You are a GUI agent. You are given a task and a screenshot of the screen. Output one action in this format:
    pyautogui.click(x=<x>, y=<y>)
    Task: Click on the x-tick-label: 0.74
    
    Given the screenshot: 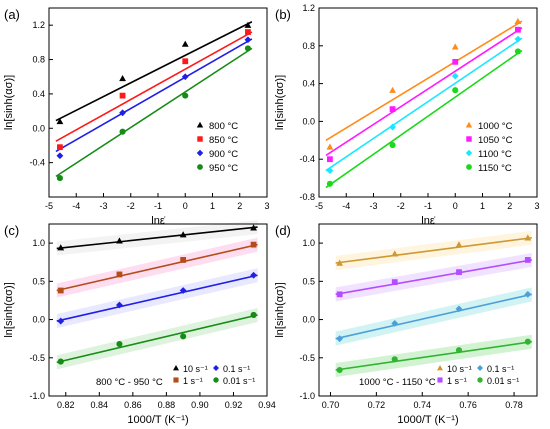 What is the action you would take?
    pyautogui.click(x=422, y=405)
    